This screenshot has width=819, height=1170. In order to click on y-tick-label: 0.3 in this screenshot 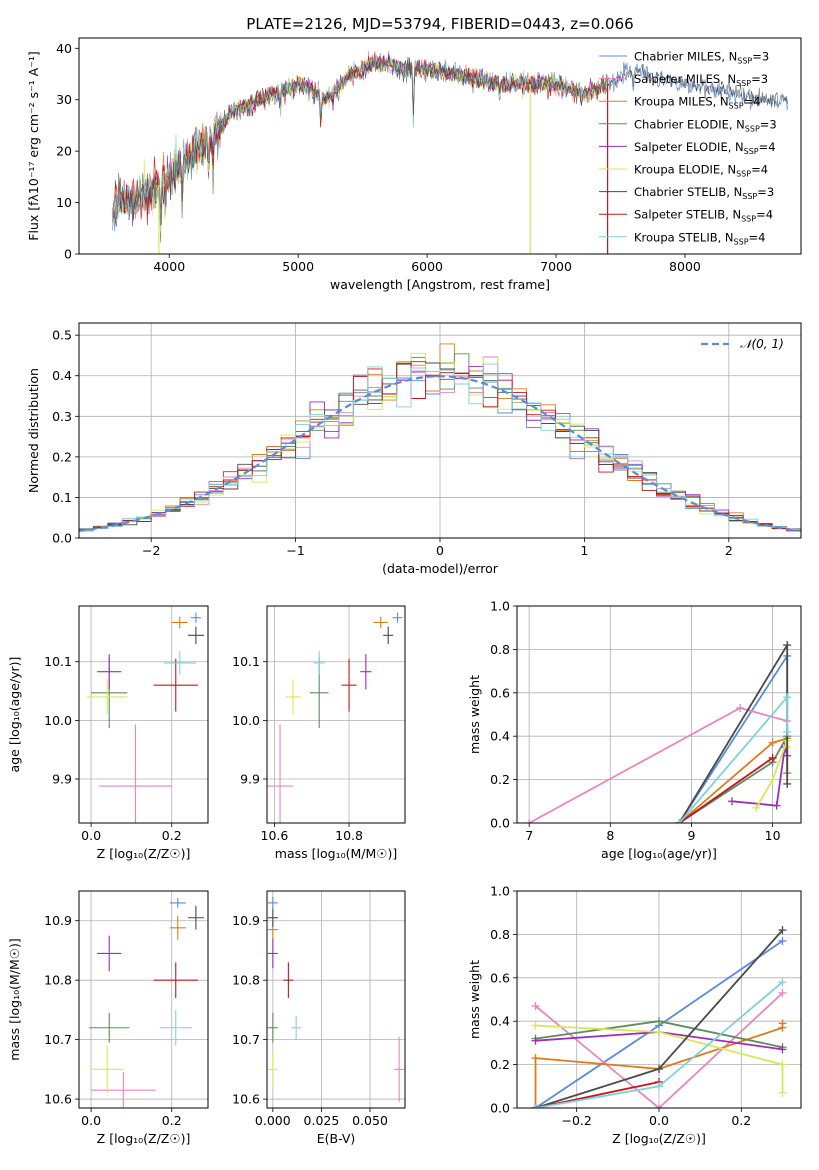, I will do `click(62, 416)`.